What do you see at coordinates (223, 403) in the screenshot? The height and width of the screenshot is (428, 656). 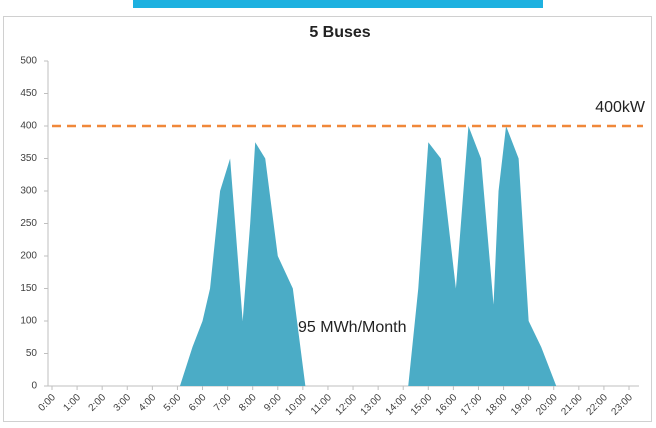 I see `x-tick-label: 7:00` at bounding box center [223, 403].